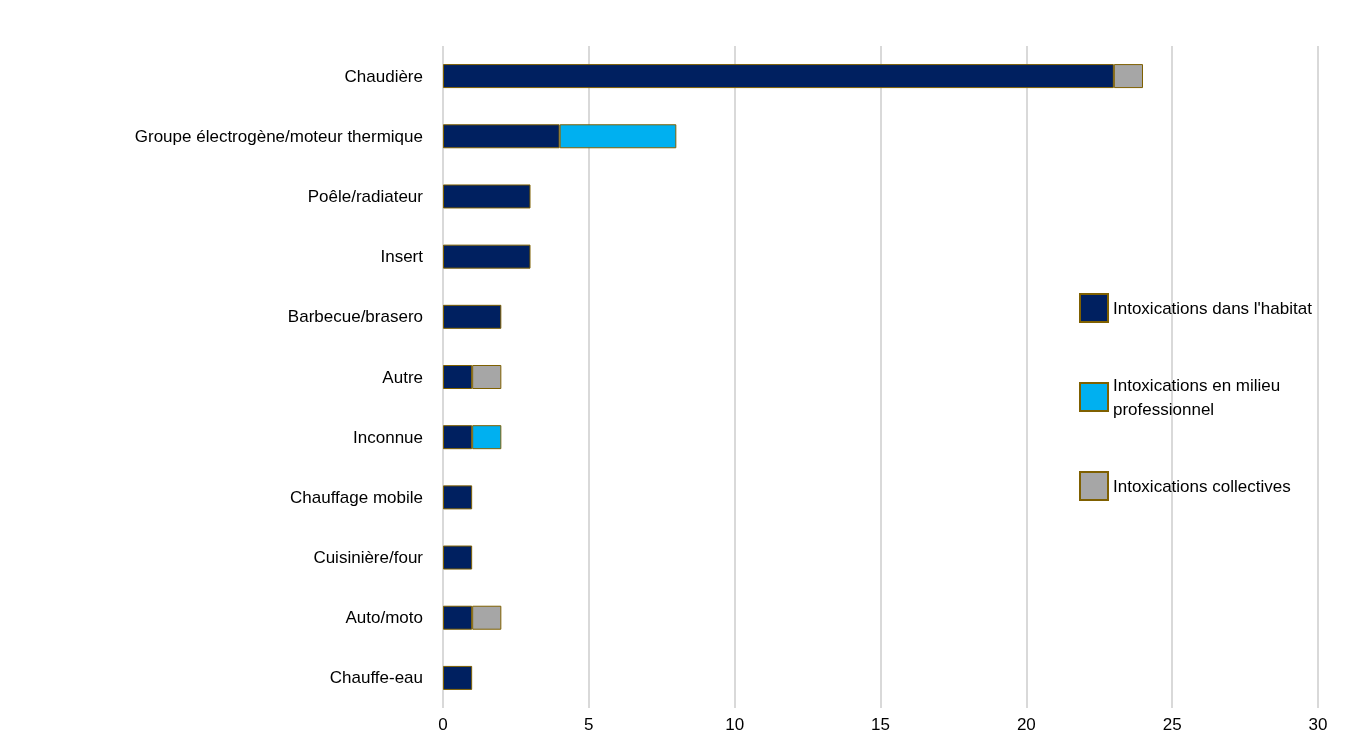 The image size is (1357, 756). I want to click on y-tick-label: Barbecue/brasero, so click(355, 317).